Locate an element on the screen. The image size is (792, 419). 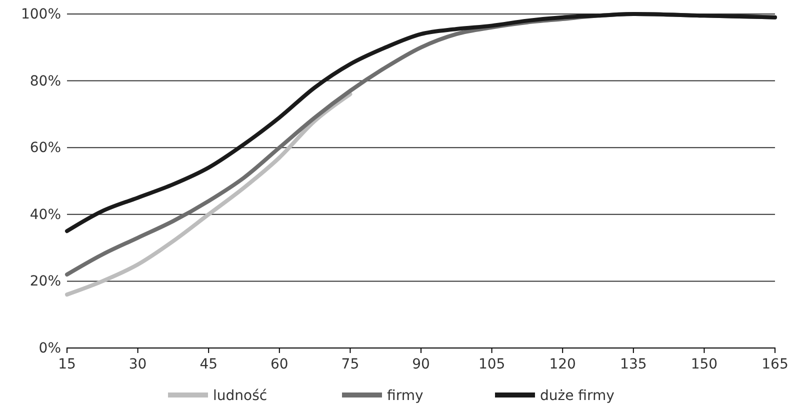
y-tick-label: 20% is located at coordinates (45, 282).